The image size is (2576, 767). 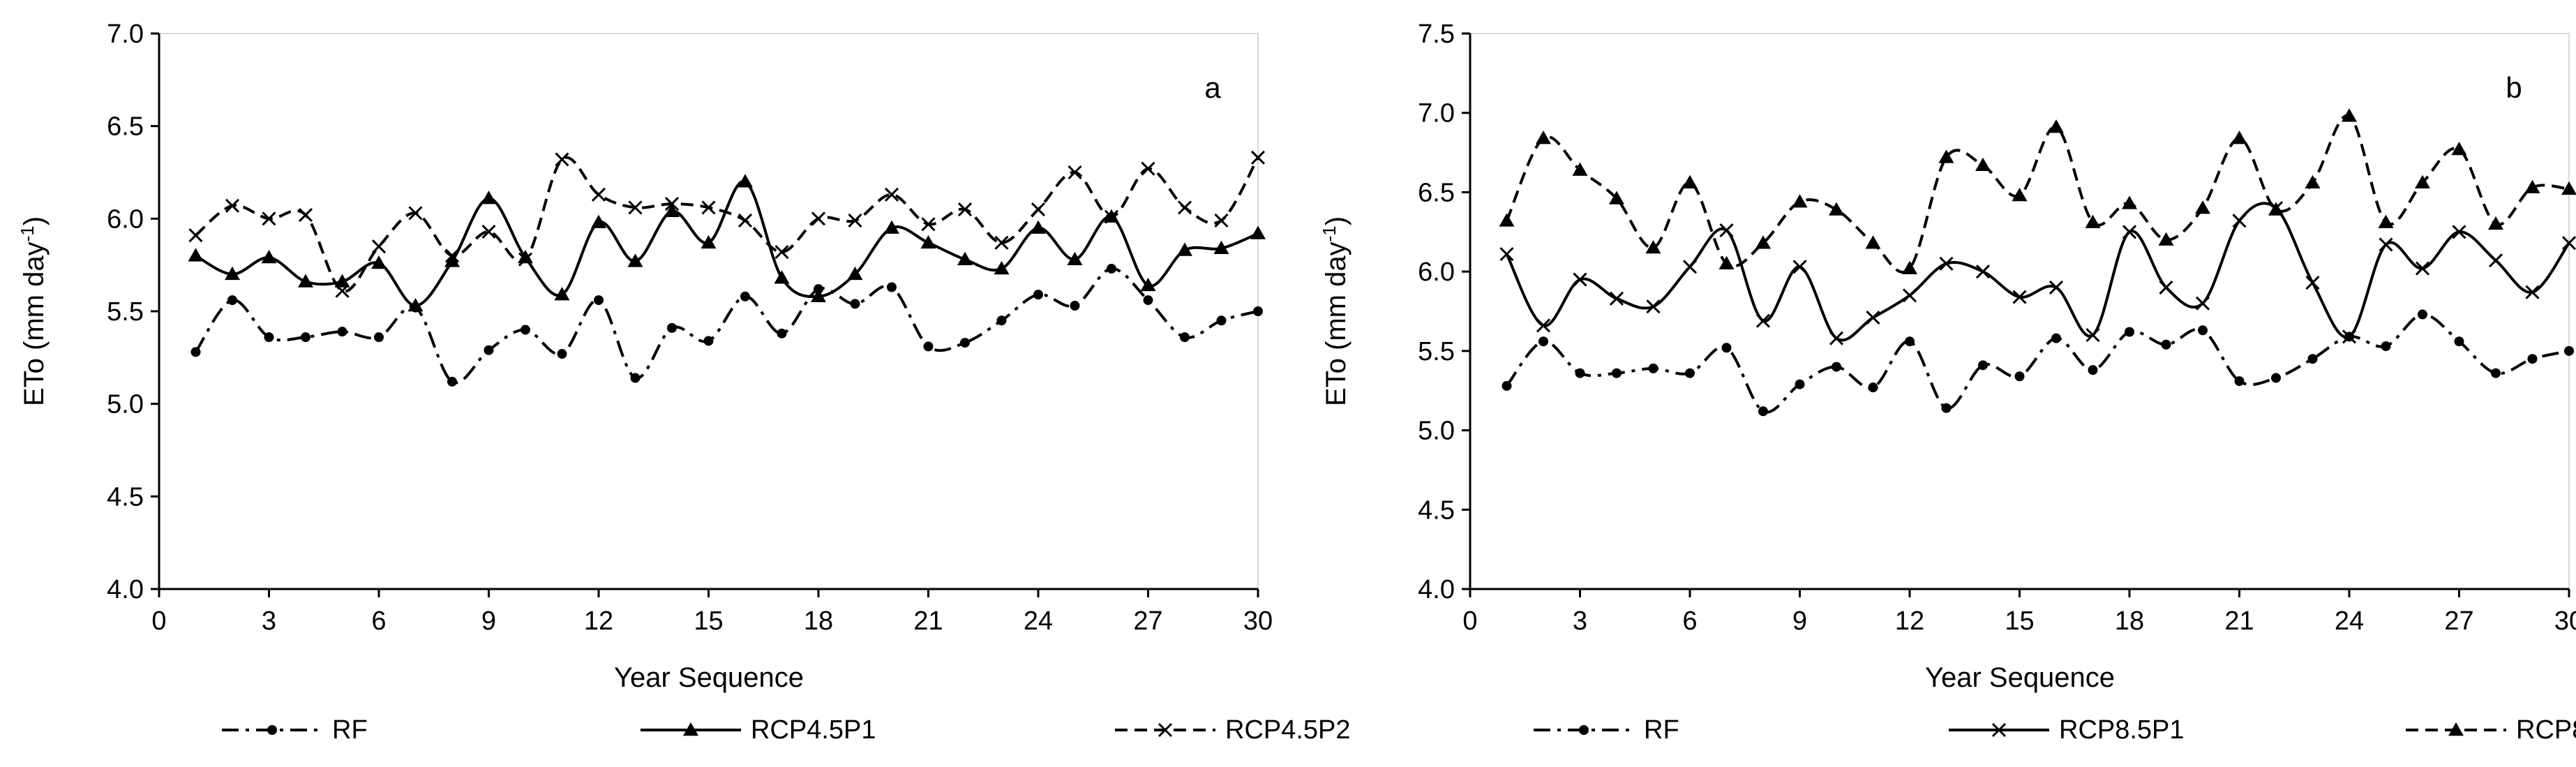 I want to click on y-tick-label: 4.5, so click(x=1437, y=511).